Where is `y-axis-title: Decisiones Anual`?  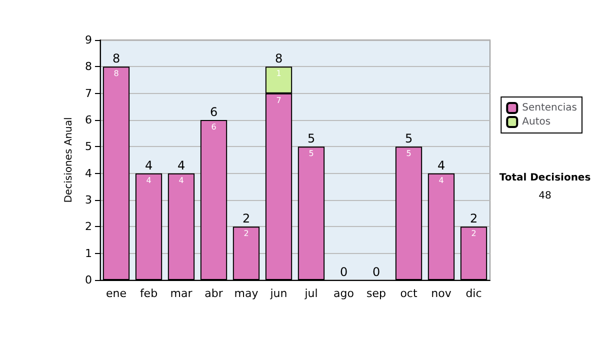 y-axis-title: Decisiones Anual is located at coordinates (69, 160).